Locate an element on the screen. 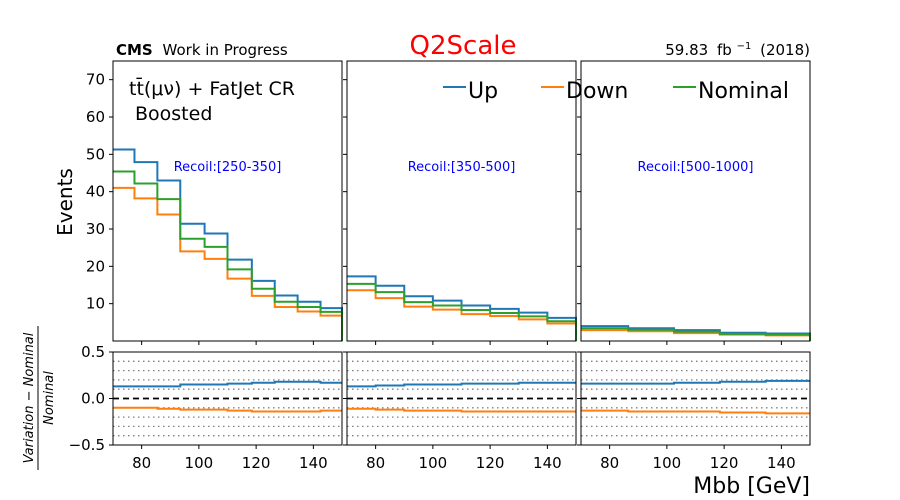  region-process-label: tt̄(μν) + FatJet CR is located at coordinates (212, 88).